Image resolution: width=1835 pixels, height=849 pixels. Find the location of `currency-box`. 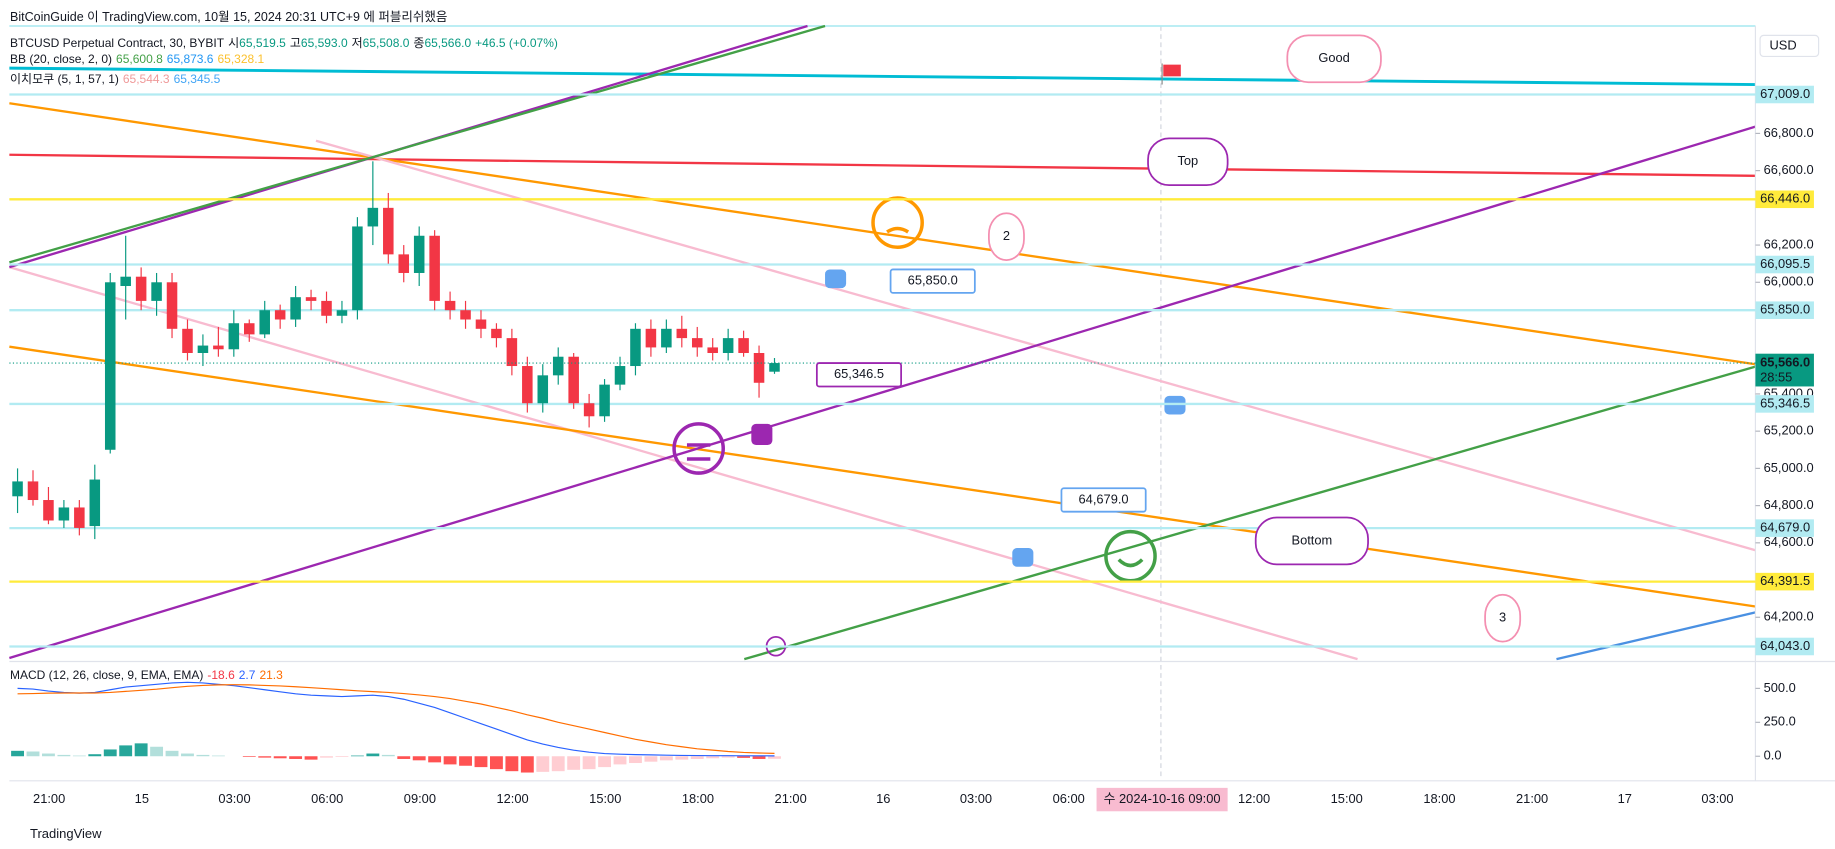

currency-box is located at coordinates (1789, 46).